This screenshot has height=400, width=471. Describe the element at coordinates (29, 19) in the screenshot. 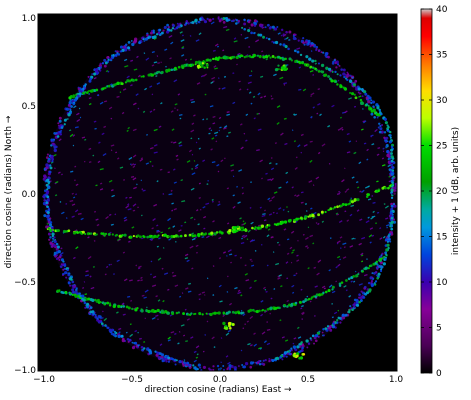

I see `y-tick-label: 1.0` at that location.